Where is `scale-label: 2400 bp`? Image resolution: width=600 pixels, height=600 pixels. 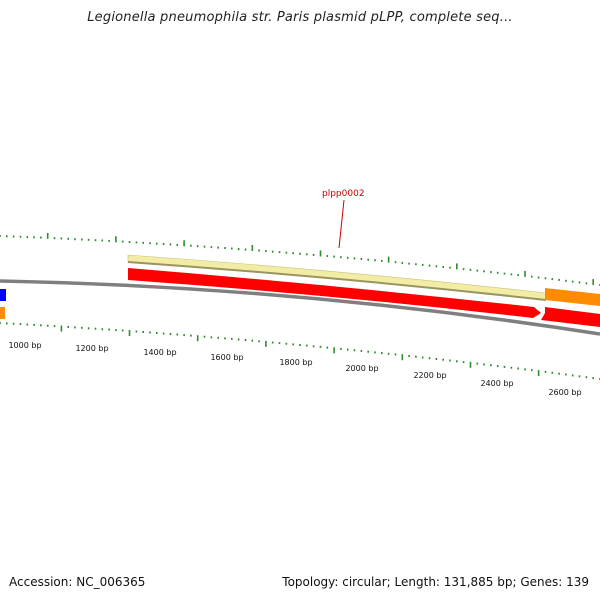 scale-label: 2400 bp is located at coordinates (496, 383).